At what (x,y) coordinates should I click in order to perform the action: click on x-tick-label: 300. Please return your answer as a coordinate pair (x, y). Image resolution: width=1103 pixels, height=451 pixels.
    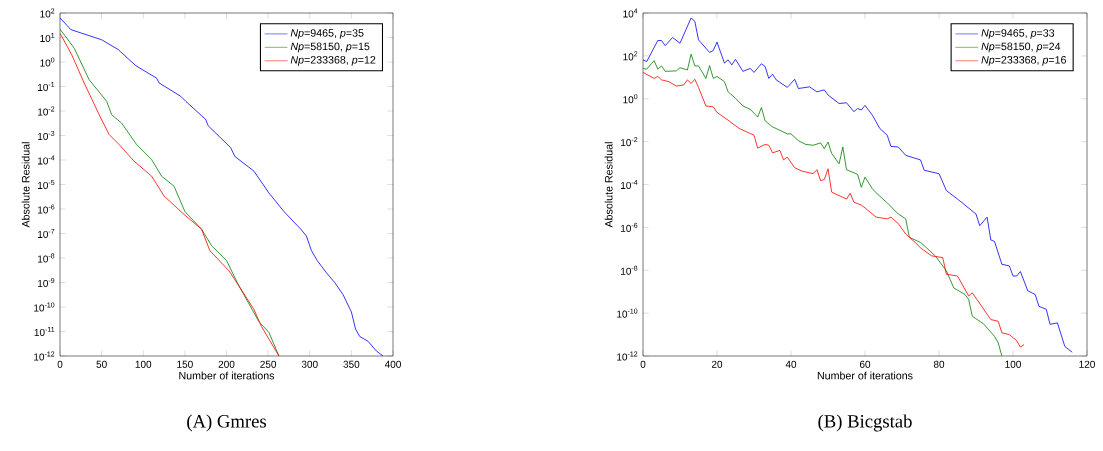
    Looking at the image, I should click on (309, 364).